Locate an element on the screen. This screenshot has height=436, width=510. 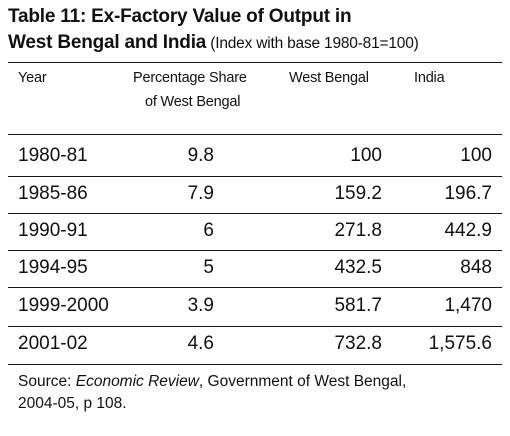
cell-india: 1,575.6 is located at coordinates (460, 343).